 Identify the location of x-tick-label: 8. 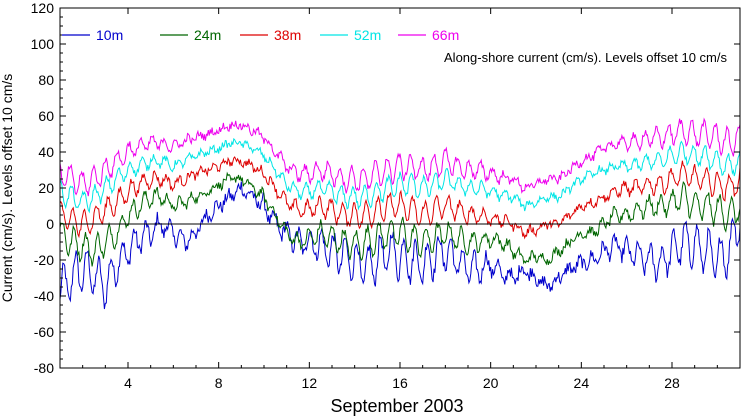
(219, 383).